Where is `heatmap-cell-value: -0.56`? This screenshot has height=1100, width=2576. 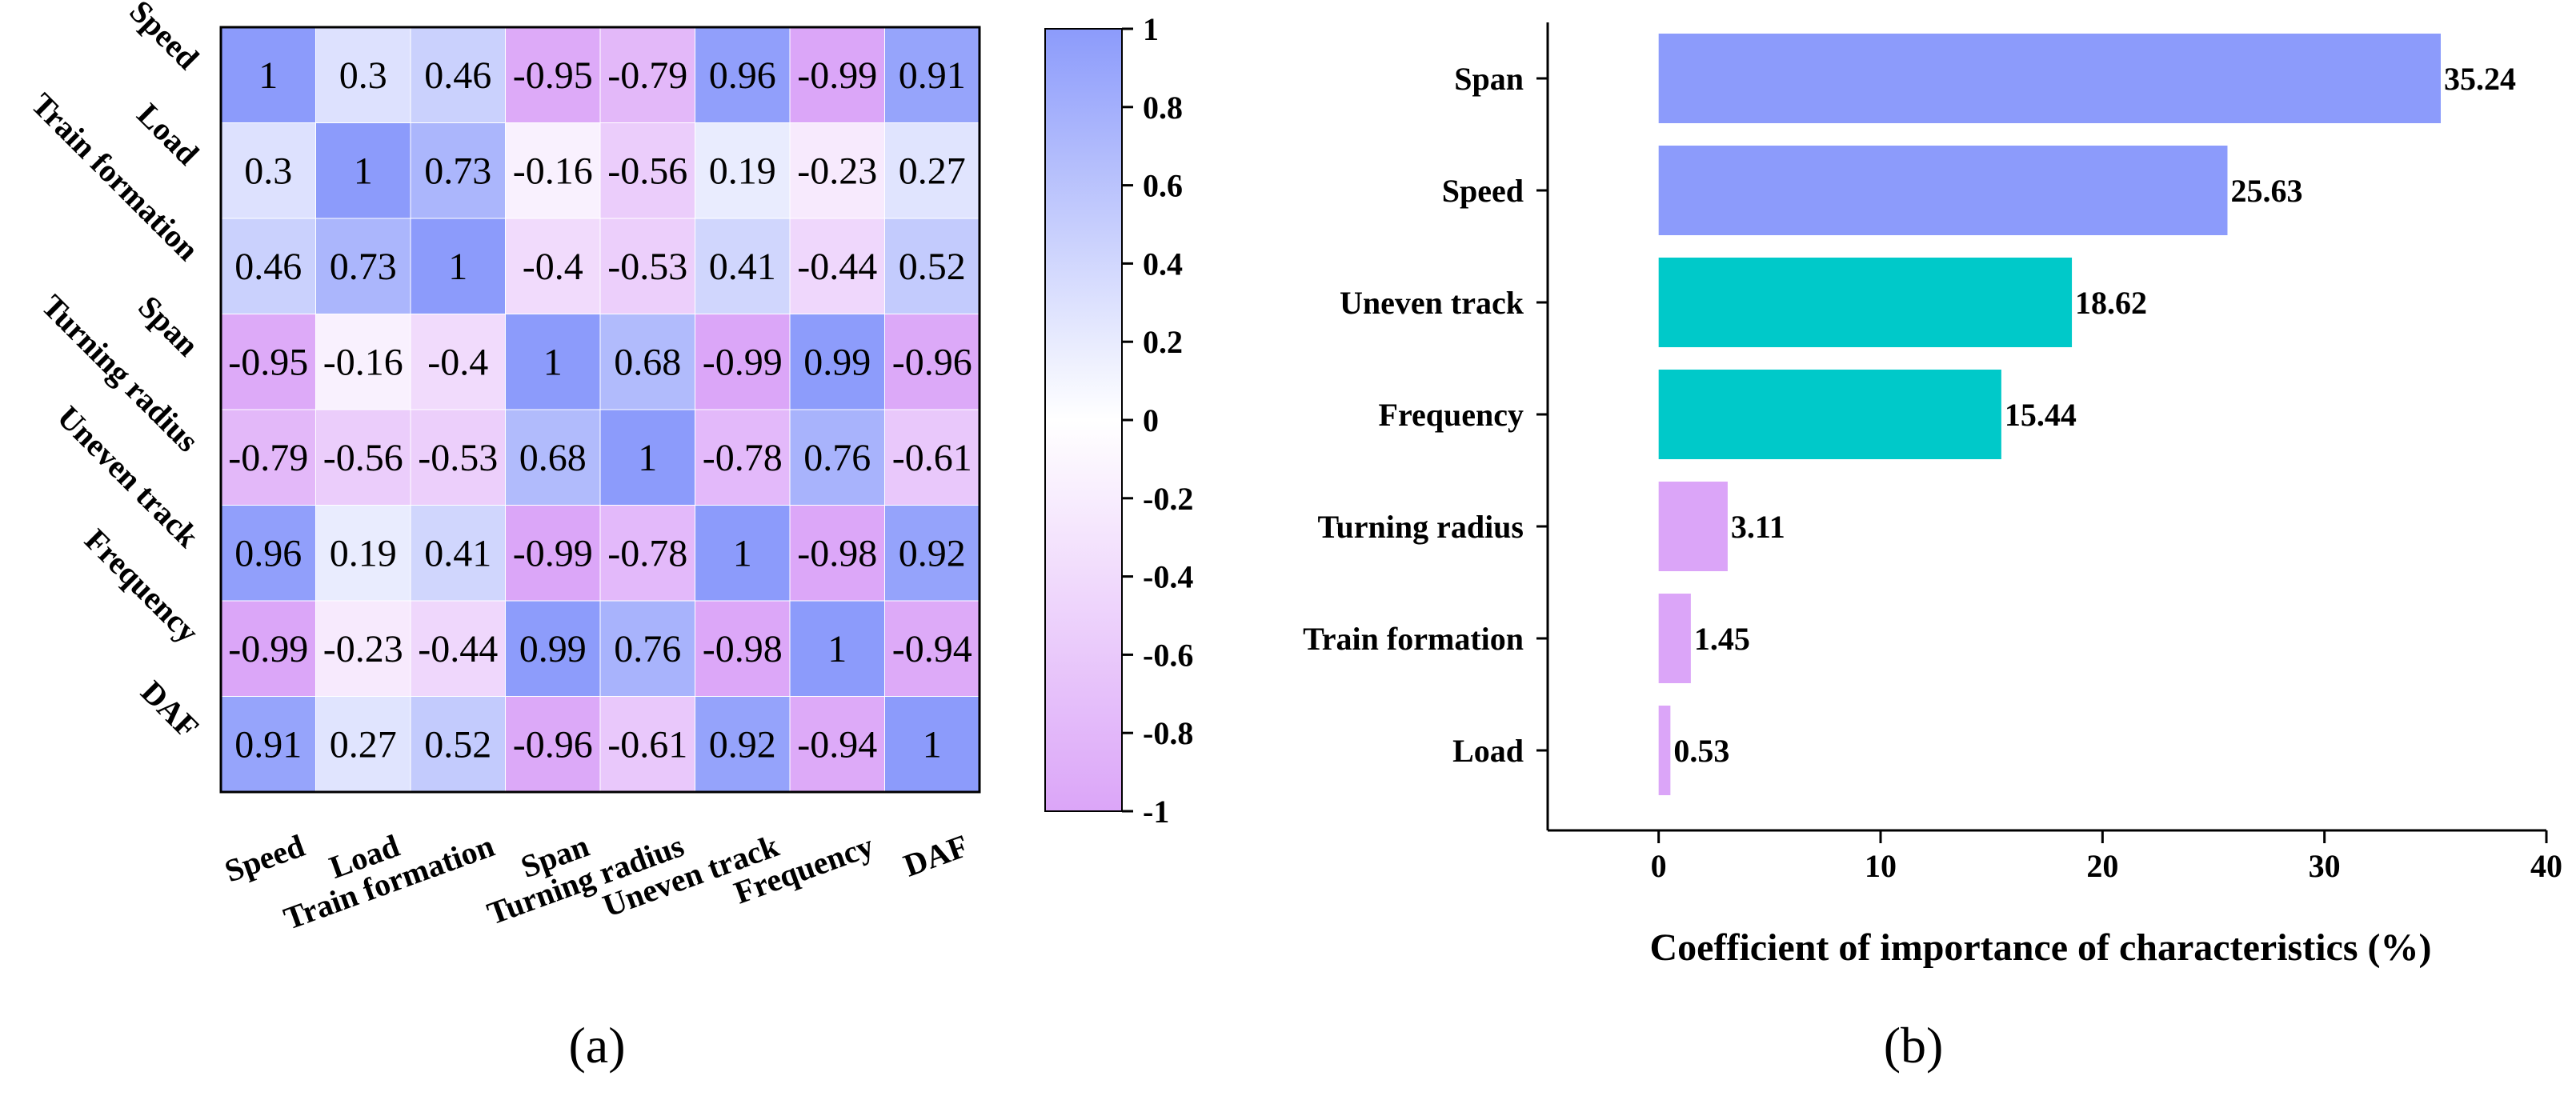
heatmap-cell-value: -0.56 is located at coordinates (647, 171).